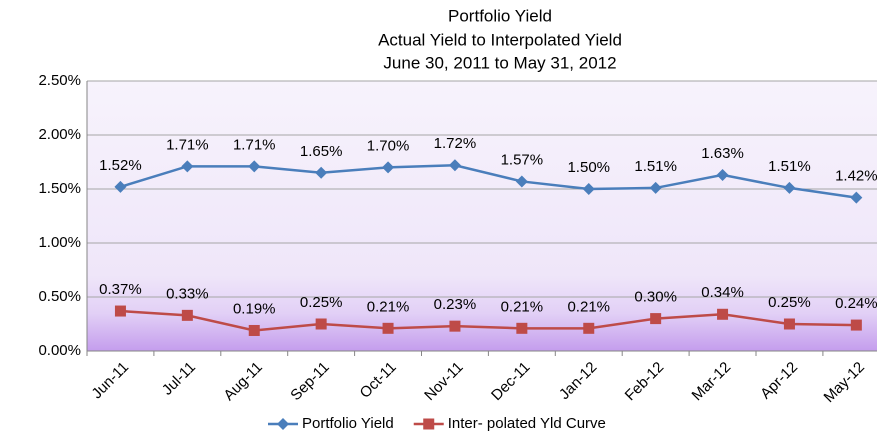 This screenshot has height=436, width=877. Describe the element at coordinates (59, 296) in the screenshot. I see `y-tick-label: 0.50%` at that location.